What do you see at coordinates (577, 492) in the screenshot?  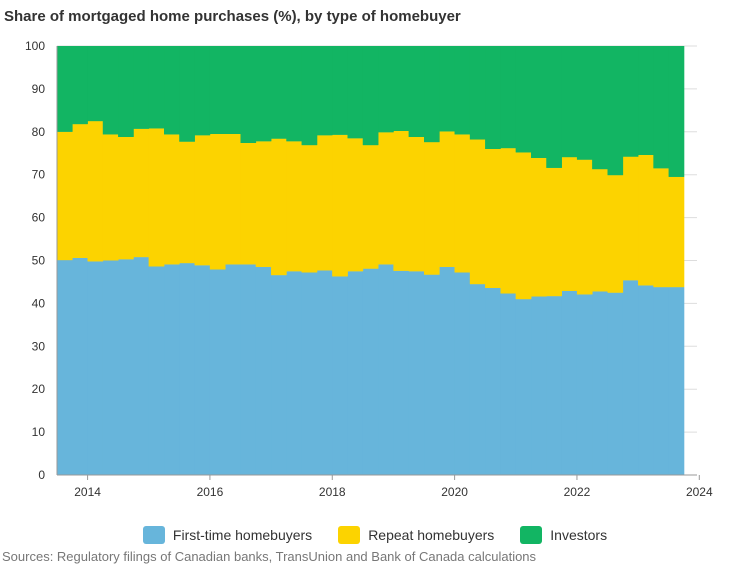 I see `x-tick-label: 2022` at bounding box center [577, 492].